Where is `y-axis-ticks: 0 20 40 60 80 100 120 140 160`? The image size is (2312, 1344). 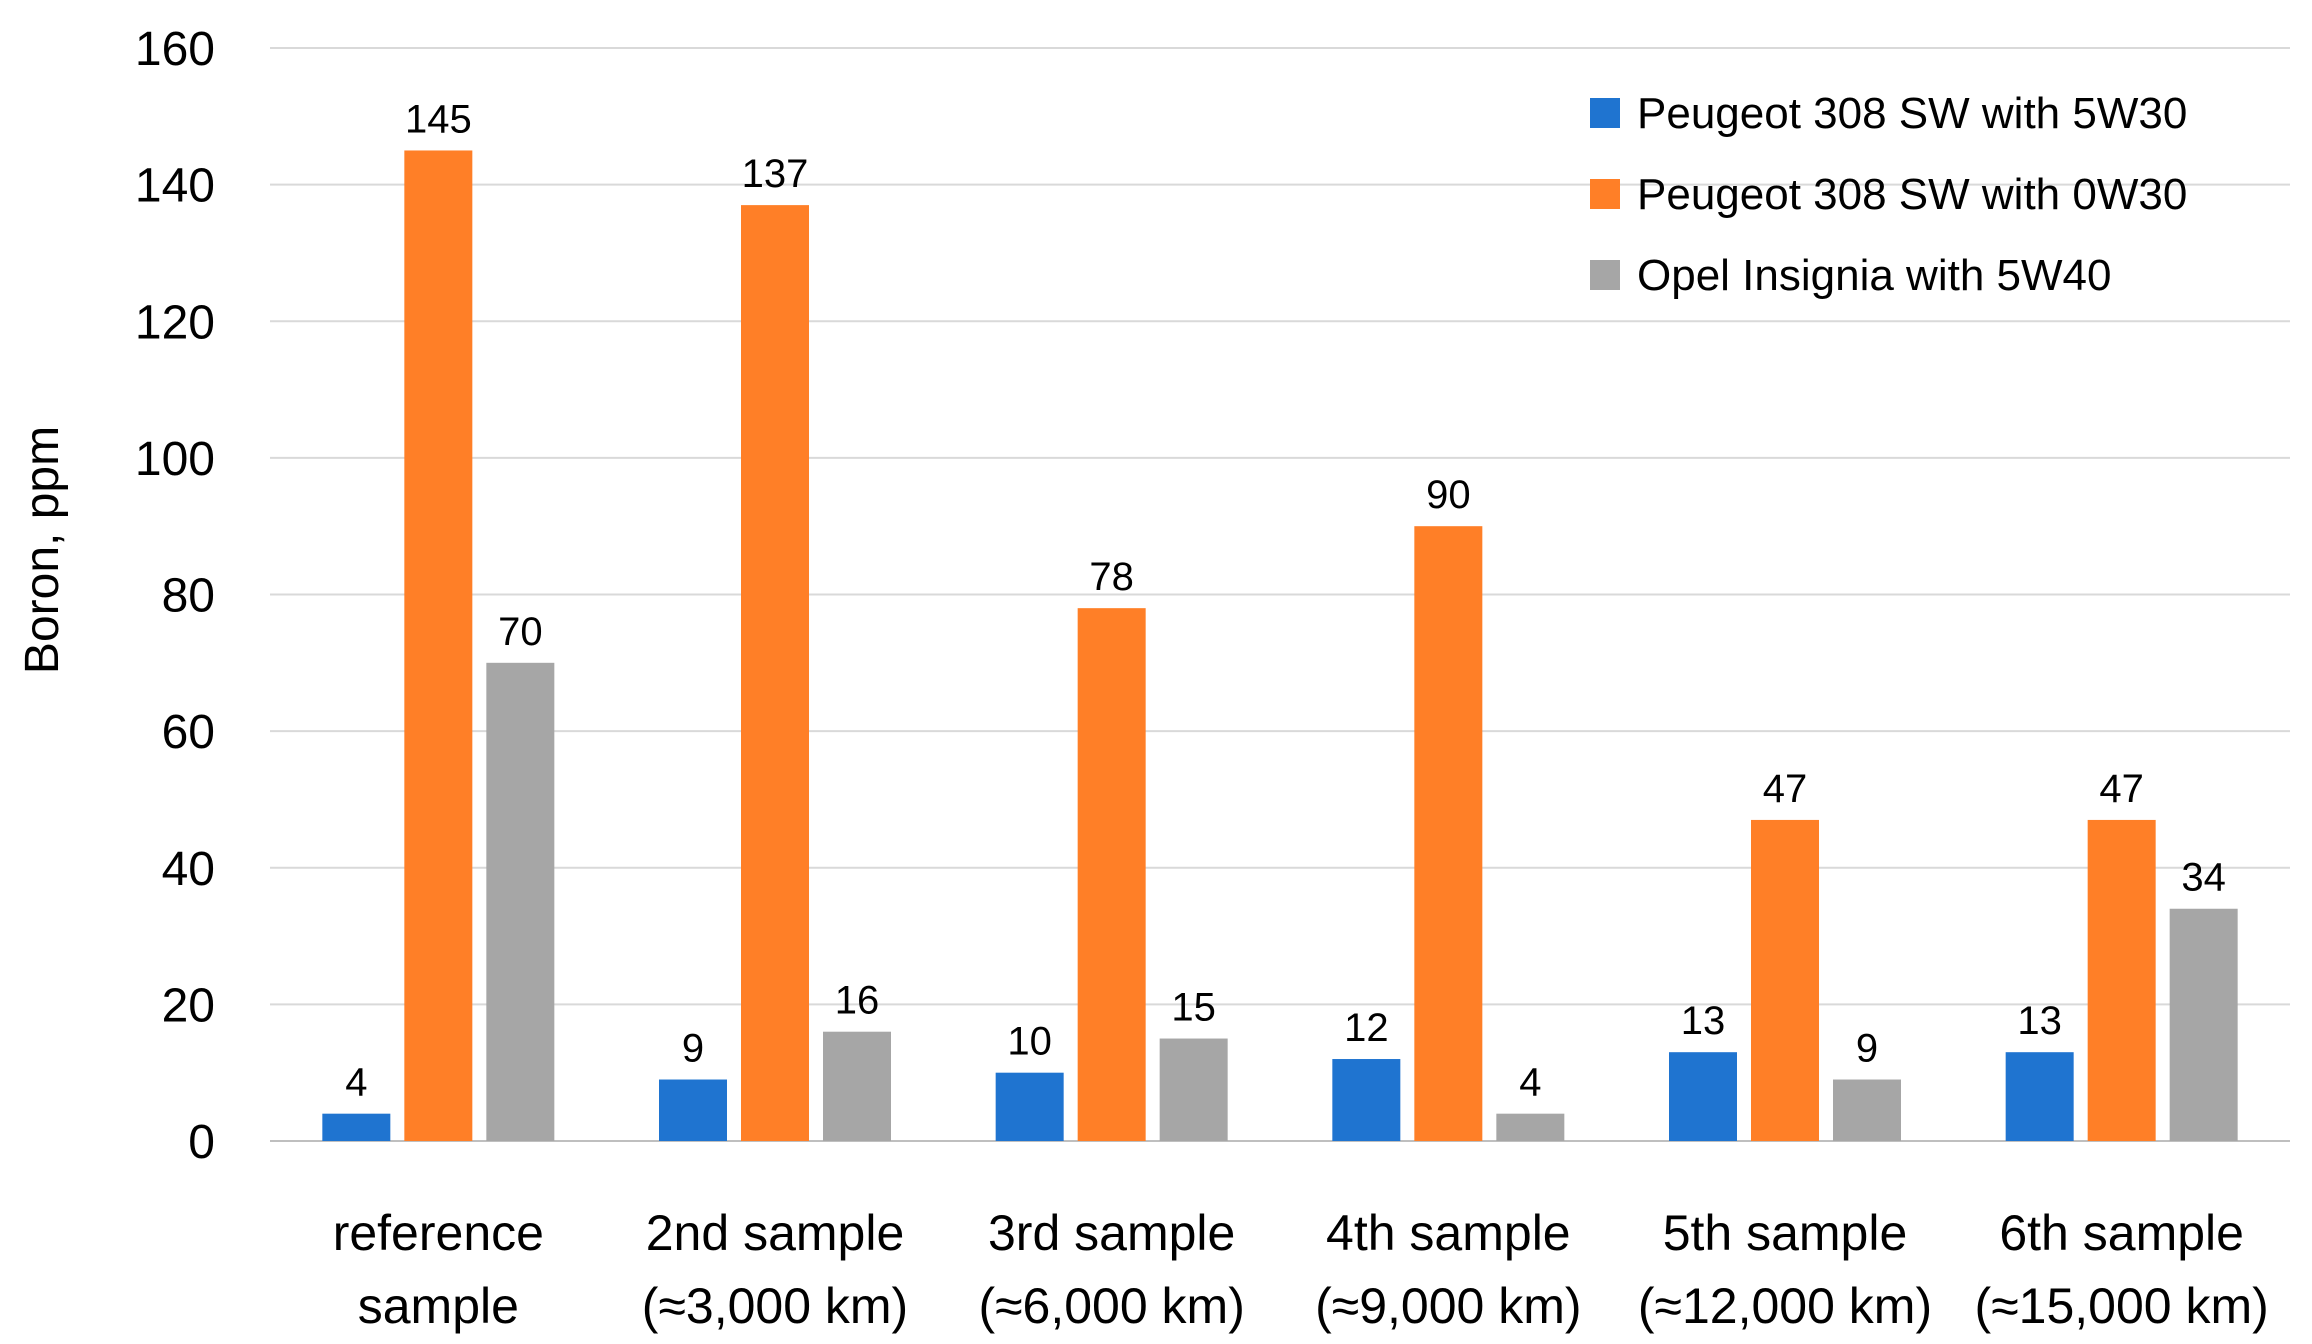
y-axis-ticks: 0 20 40 60 80 100 120 140 160 is located at coordinates (175, 596).